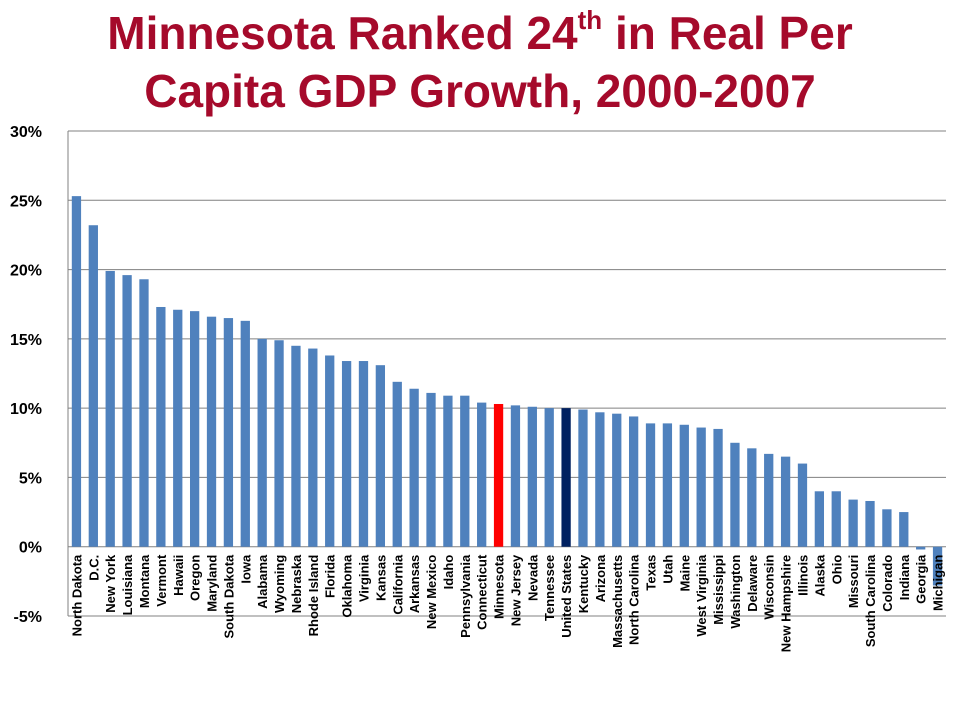 The image size is (960, 720). I want to click on x-tick-label: Iowa, so click(245, 569).